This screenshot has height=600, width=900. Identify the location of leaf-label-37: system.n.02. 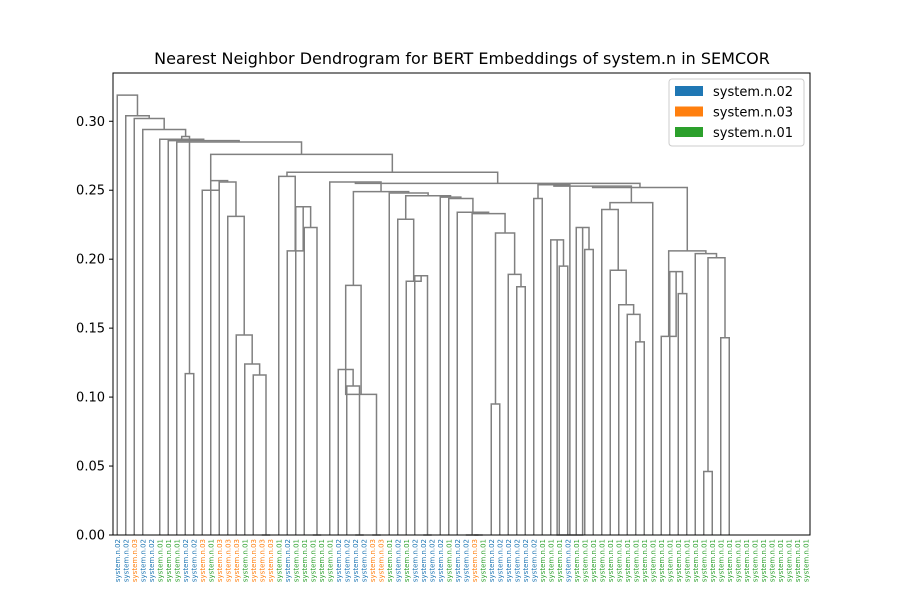
(432, 560).